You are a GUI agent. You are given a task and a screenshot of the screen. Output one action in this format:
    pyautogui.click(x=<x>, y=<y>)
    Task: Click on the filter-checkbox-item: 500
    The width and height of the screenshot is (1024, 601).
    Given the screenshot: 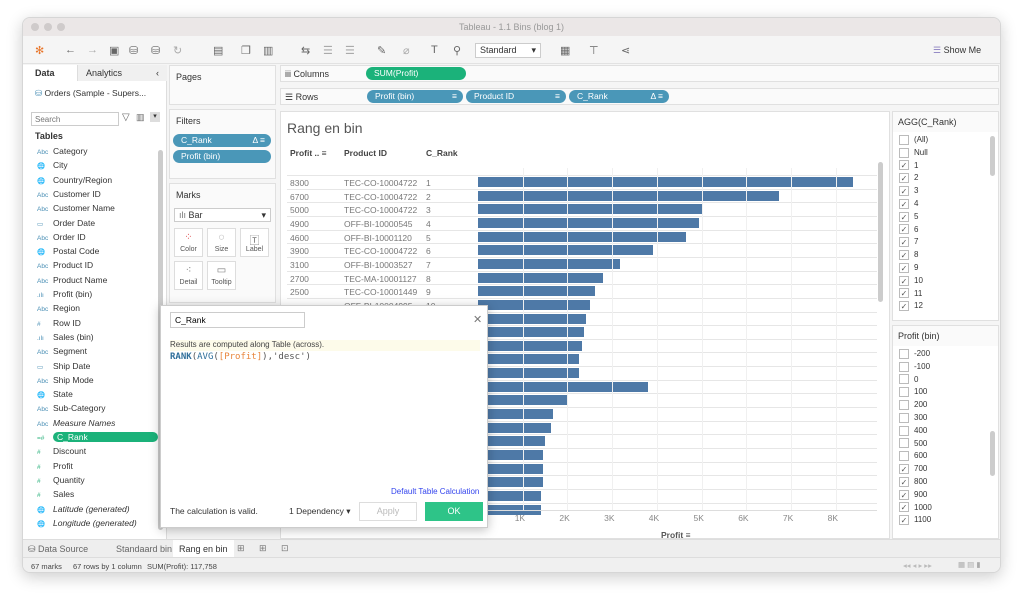 What is the action you would take?
    pyautogui.click(x=913, y=444)
    